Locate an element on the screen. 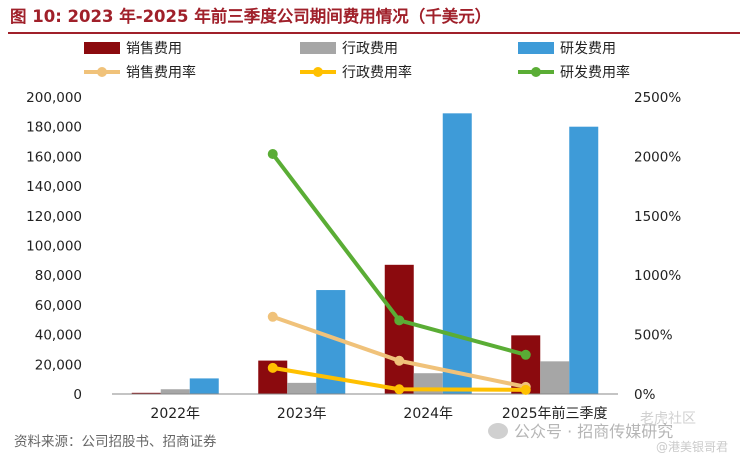 The height and width of the screenshot is (464, 748). y-left-tick-label: 120,000 is located at coordinates (54, 217).